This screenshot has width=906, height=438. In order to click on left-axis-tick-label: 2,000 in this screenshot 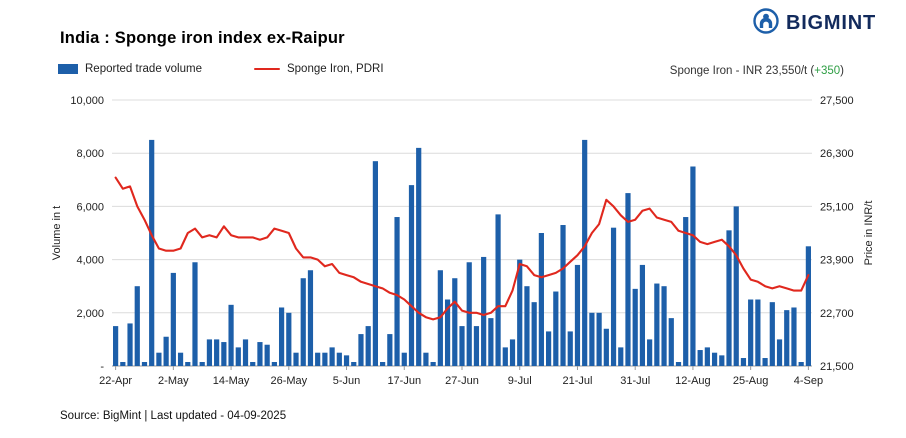, I will do `click(90, 314)`.